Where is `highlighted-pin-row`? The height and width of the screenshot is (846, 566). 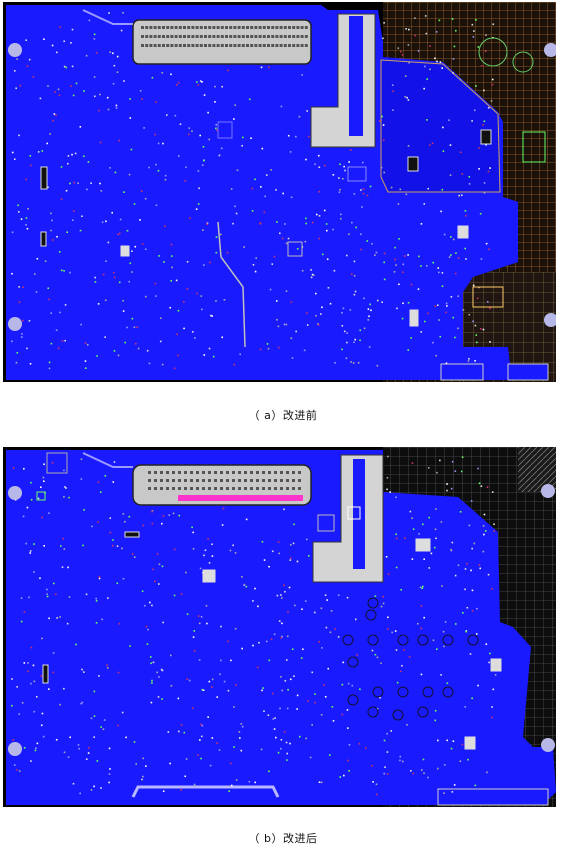
highlighted-pin-row is located at coordinates (240, 498).